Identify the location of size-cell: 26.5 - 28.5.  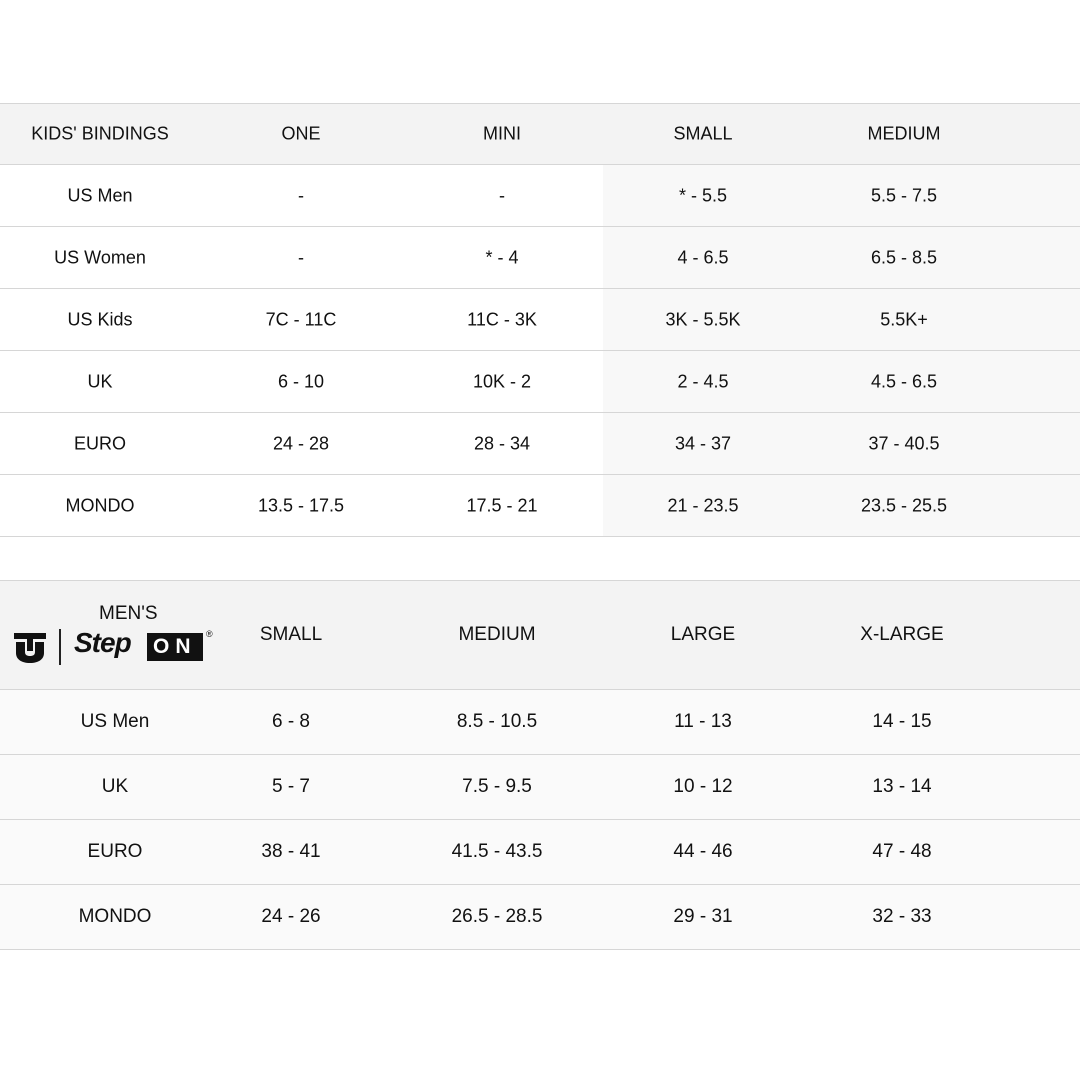
(497, 916).